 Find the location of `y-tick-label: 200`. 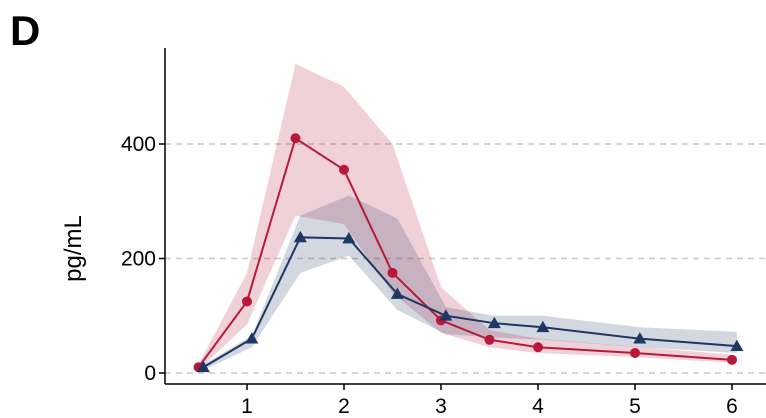

y-tick-label: 200 is located at coordinates (138, 259).